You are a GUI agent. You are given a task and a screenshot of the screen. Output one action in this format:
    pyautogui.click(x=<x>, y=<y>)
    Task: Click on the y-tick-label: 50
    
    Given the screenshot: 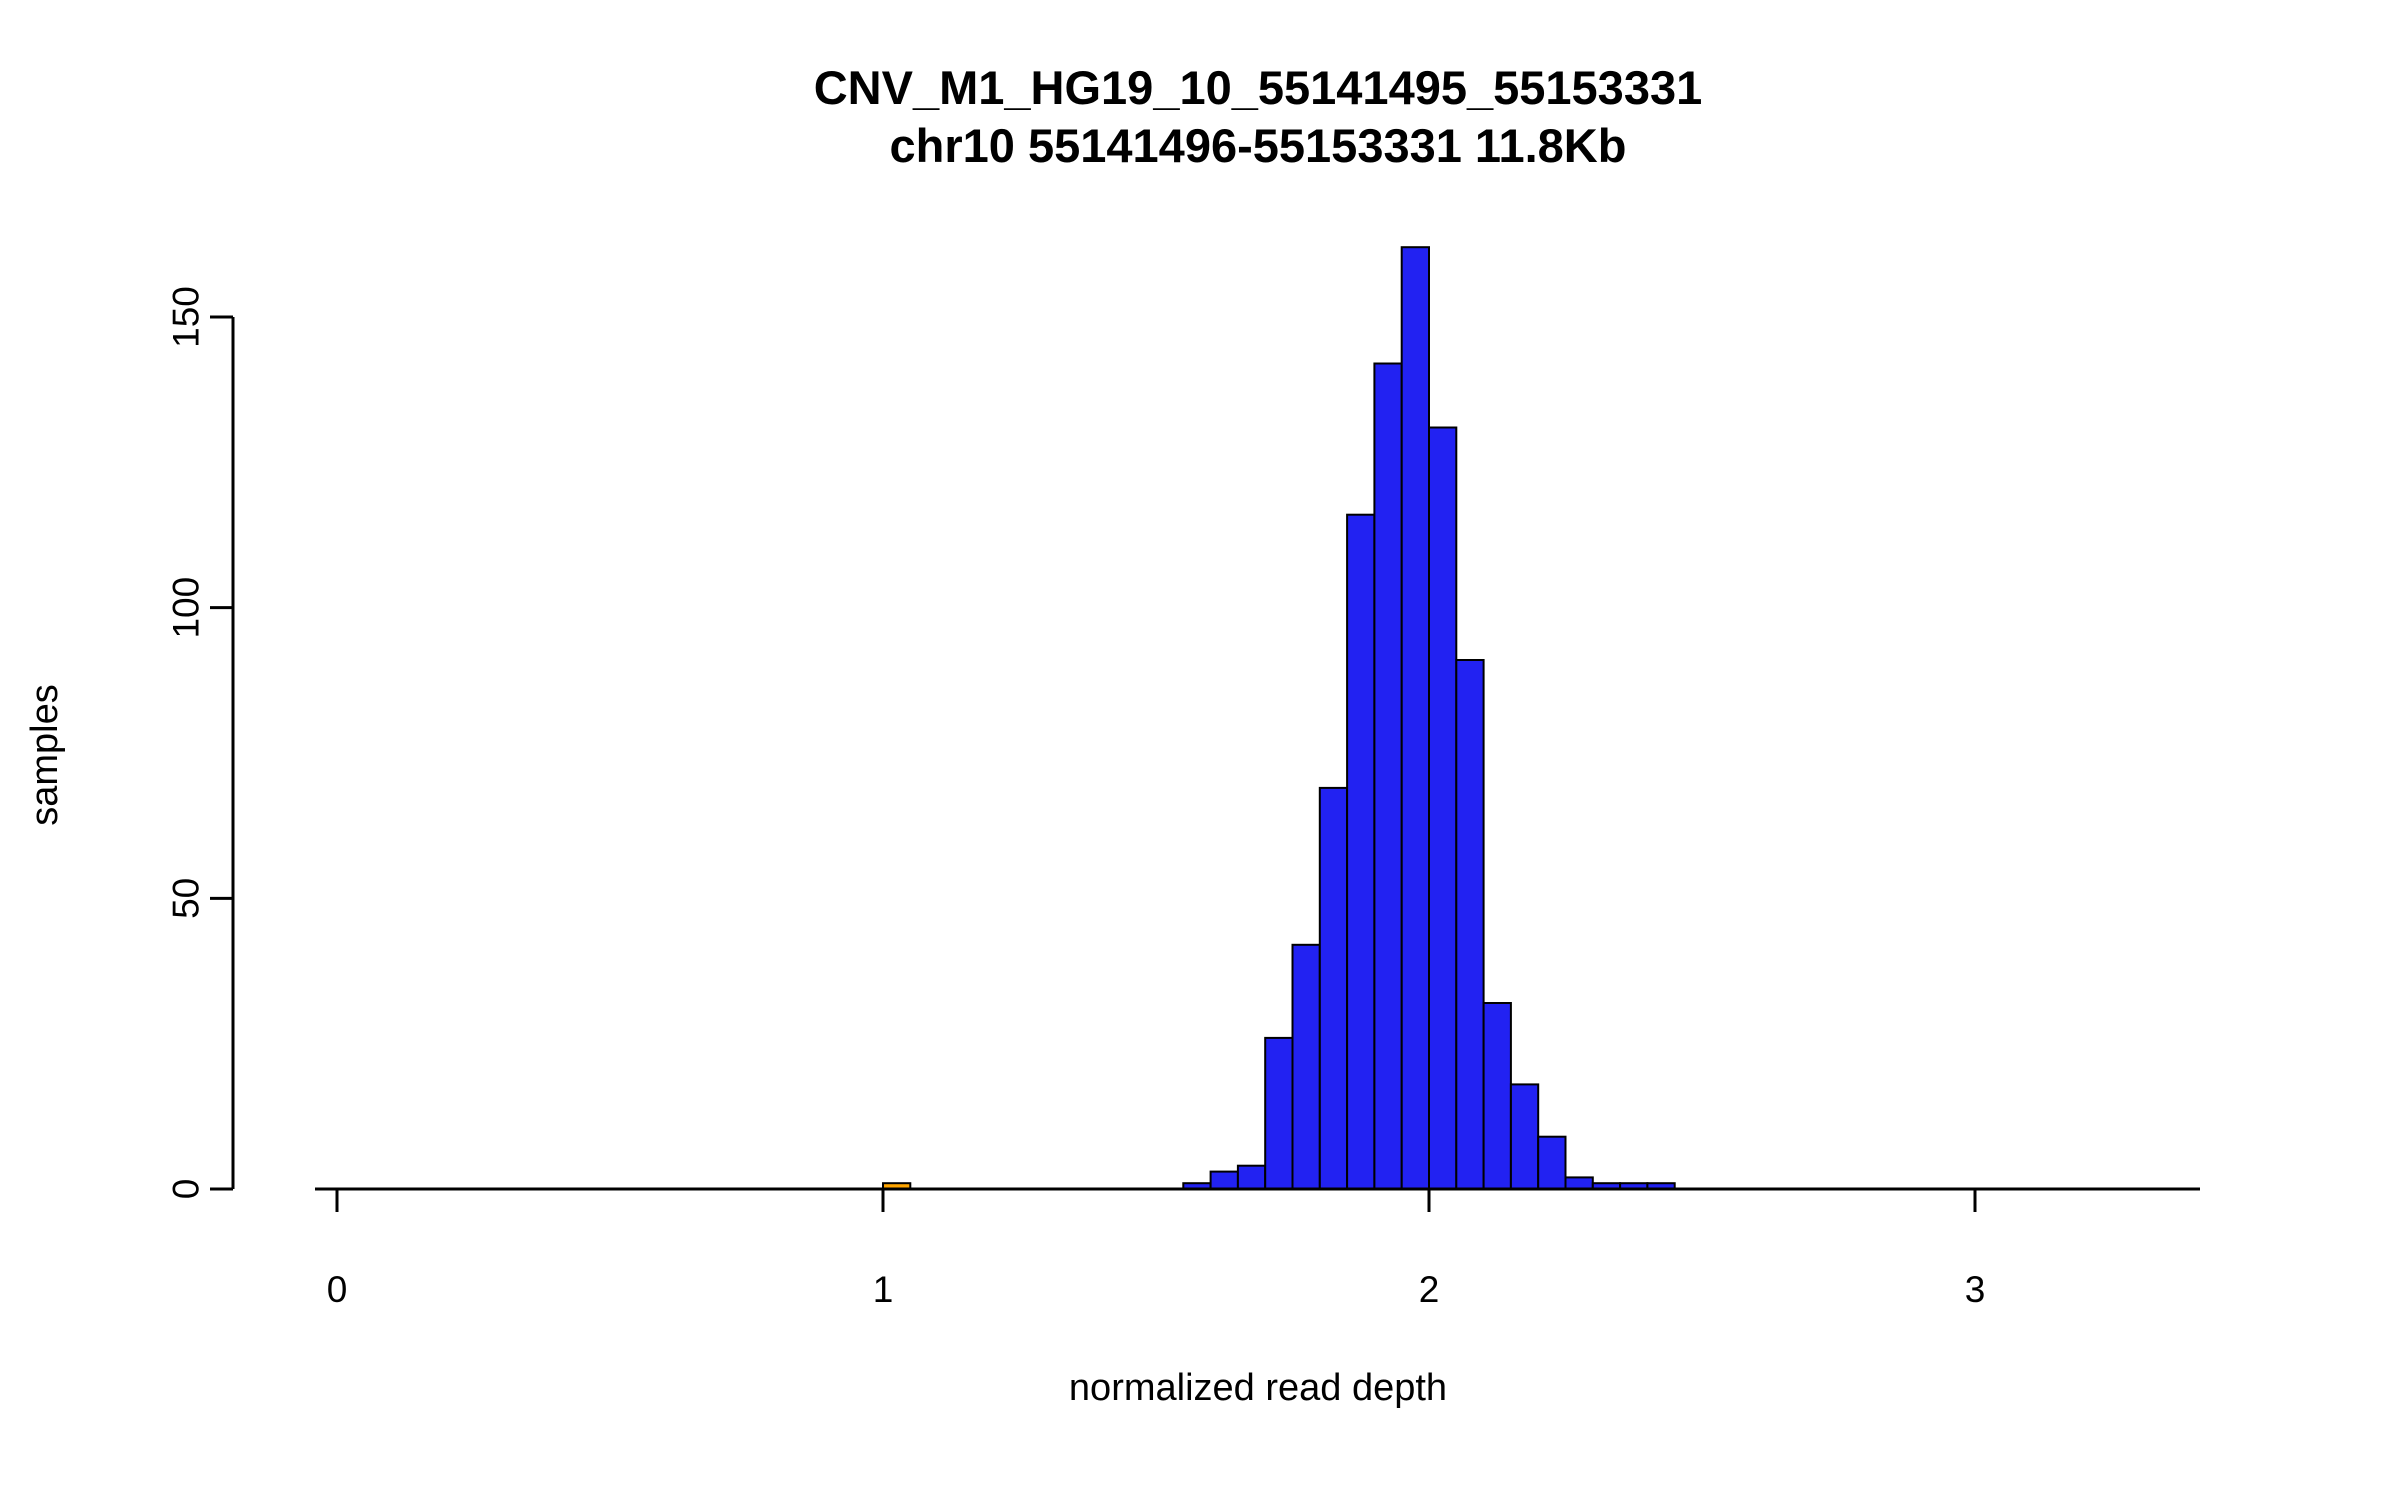 What is the action you would take?
    pyautogui.click(x=186, y=898)
    